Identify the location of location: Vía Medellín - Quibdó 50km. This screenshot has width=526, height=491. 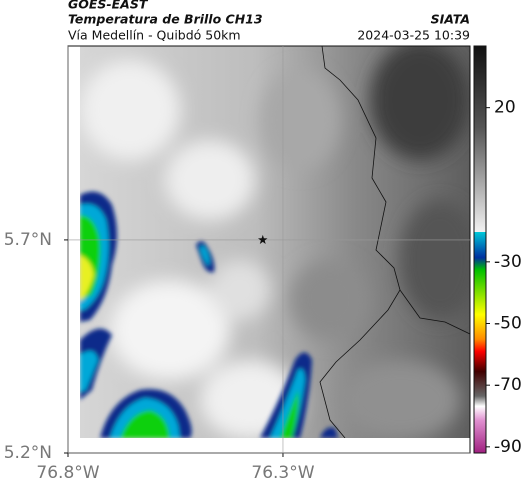
(154, 35).